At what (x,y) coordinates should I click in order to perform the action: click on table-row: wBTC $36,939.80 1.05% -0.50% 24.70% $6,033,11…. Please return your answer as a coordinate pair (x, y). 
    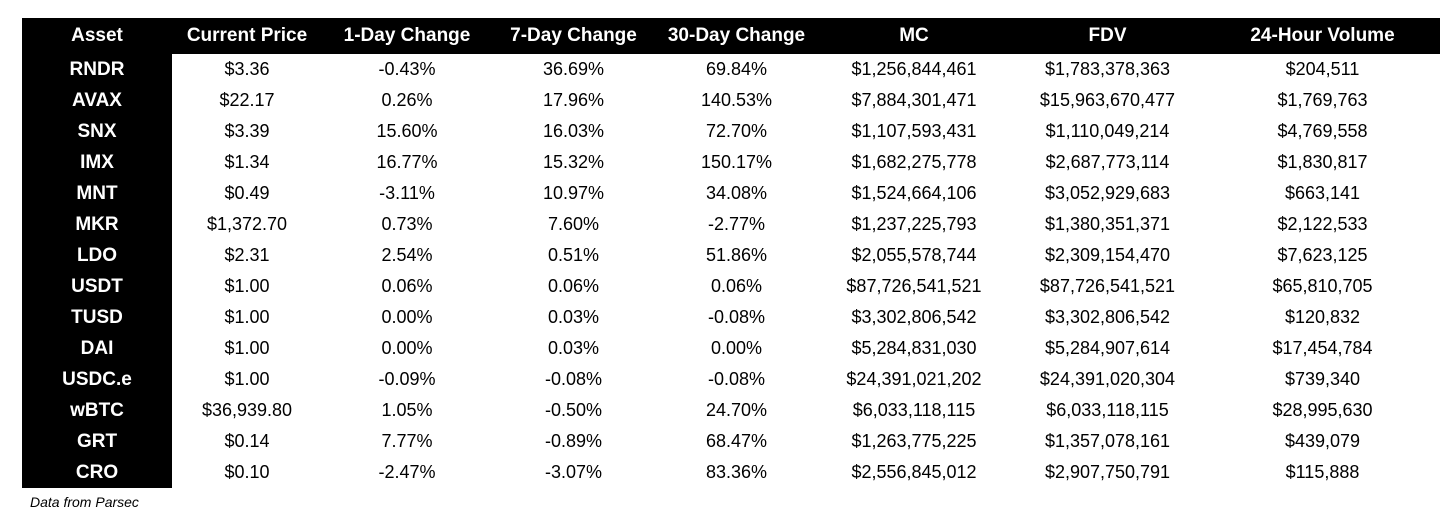
    Looking at the image, I should click on (731, 410).